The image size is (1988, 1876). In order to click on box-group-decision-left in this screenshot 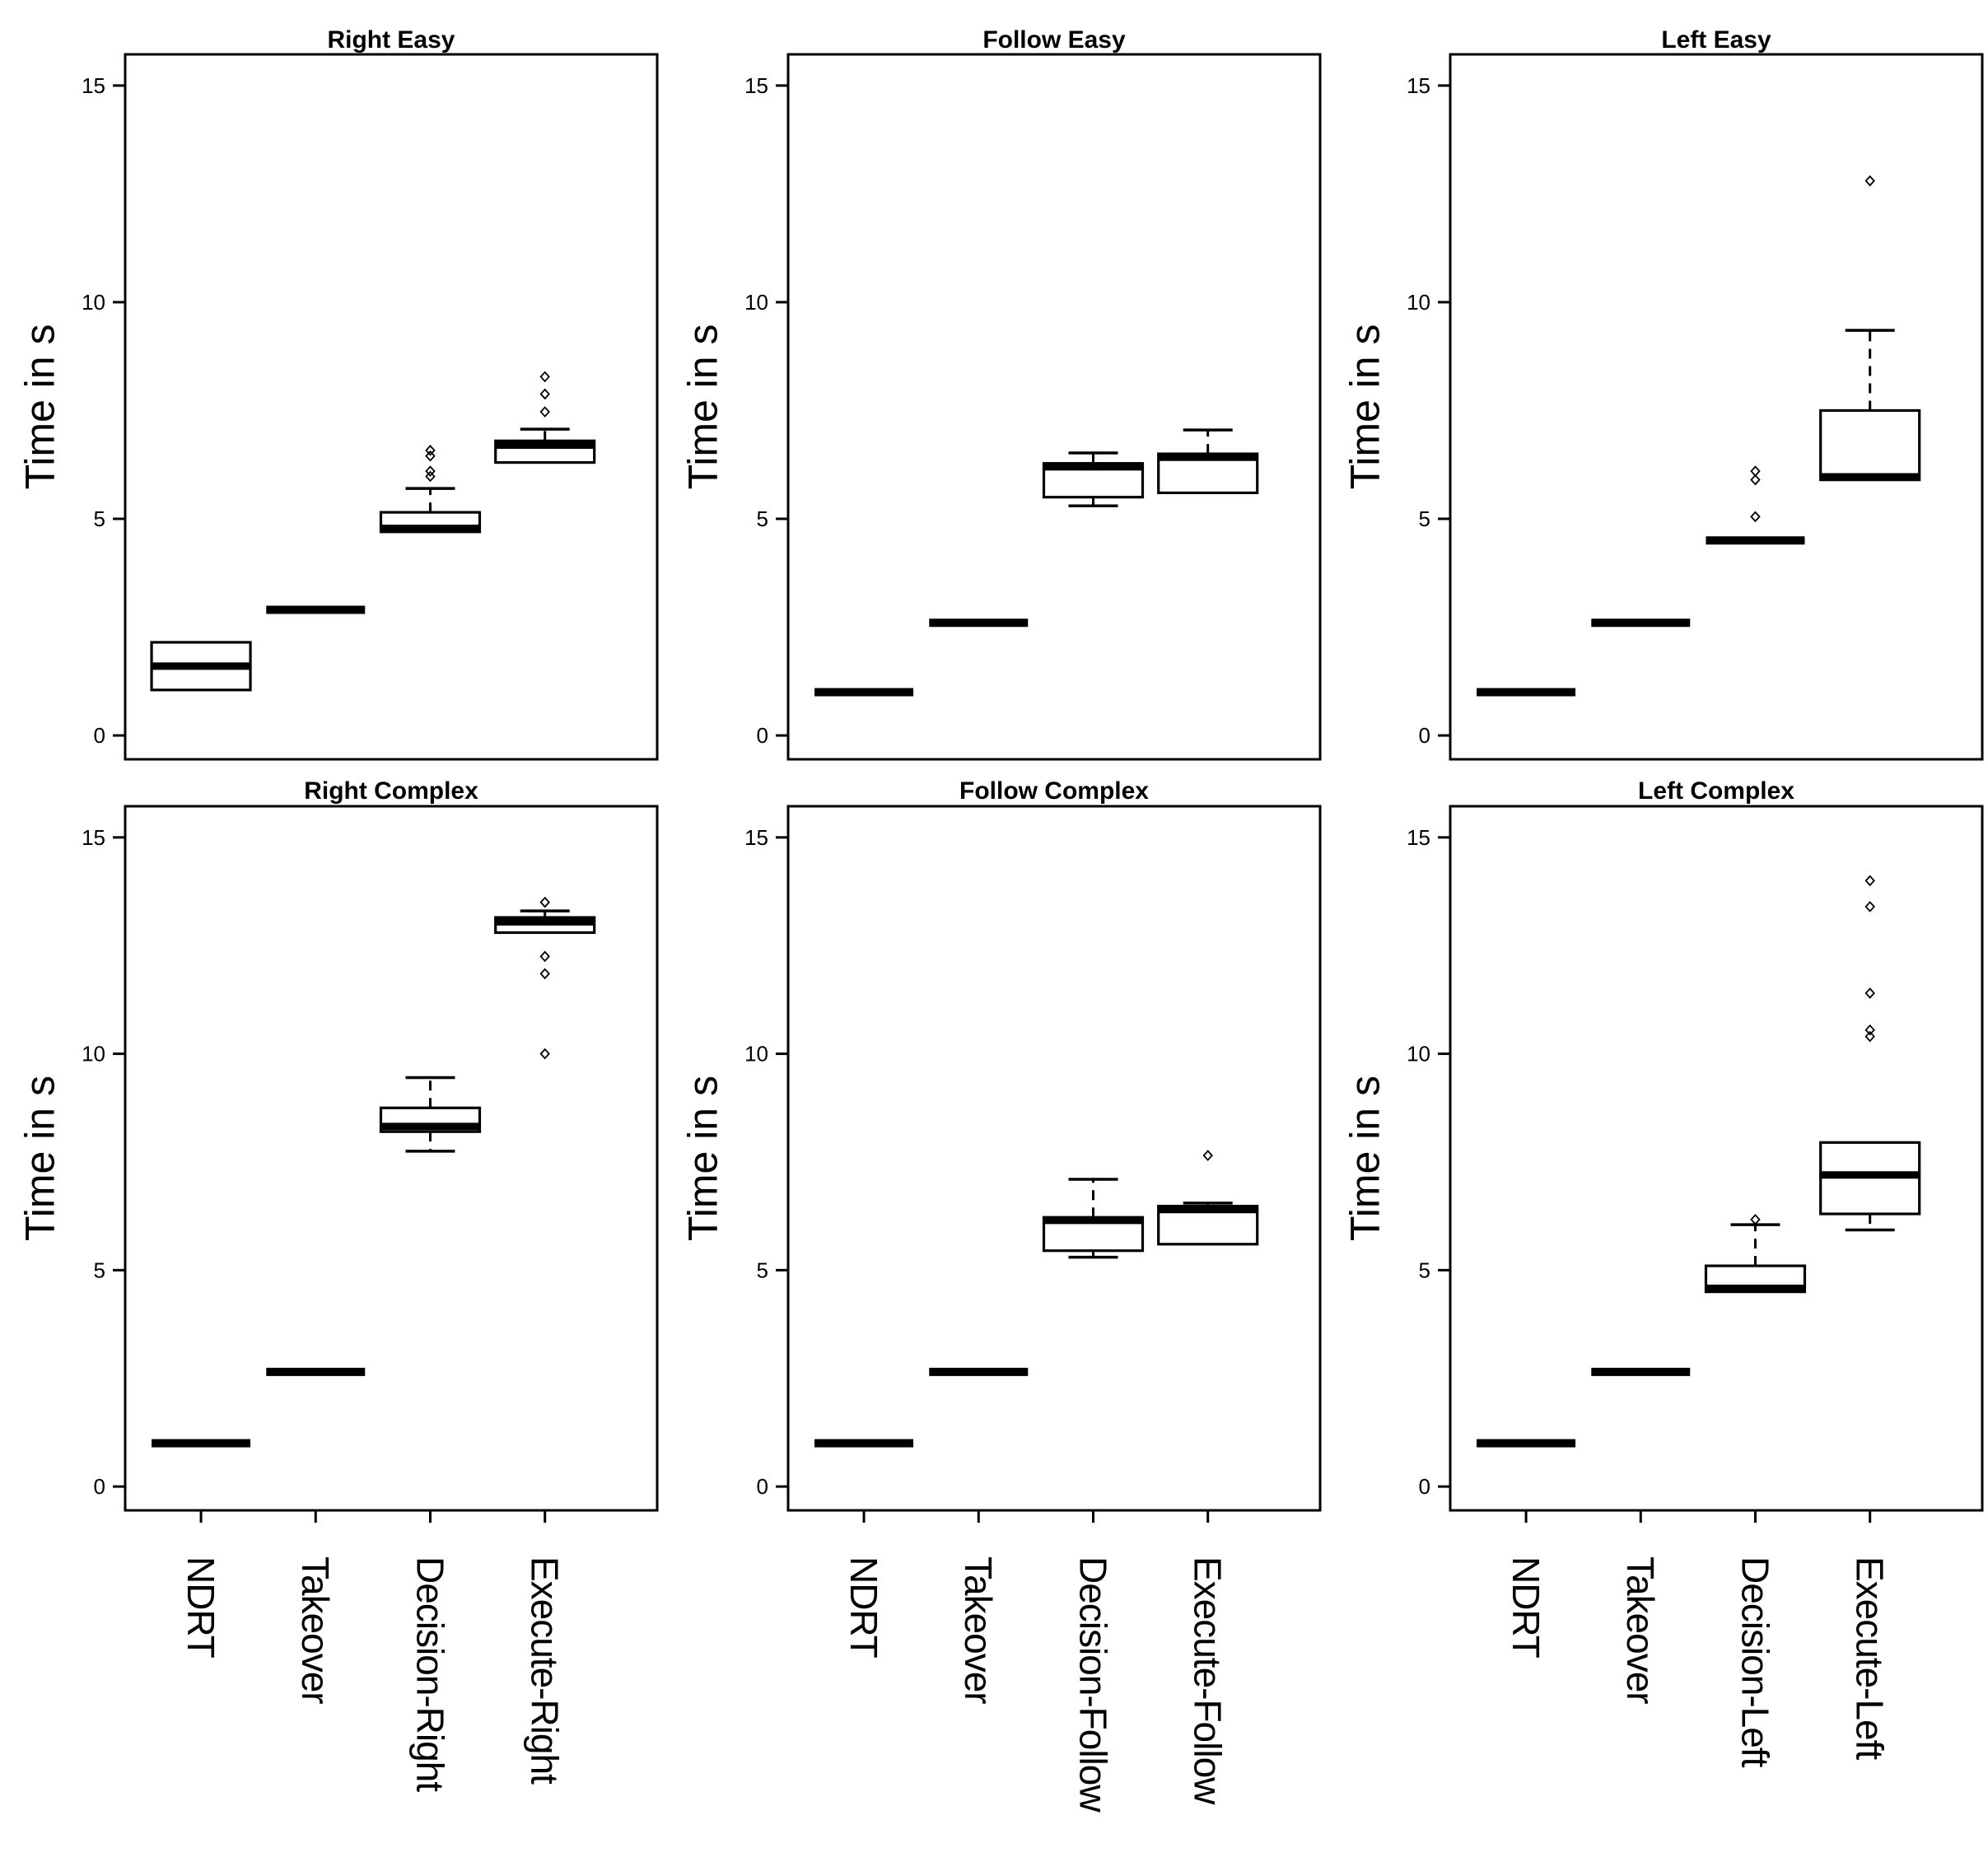, I will do `click(1755, 505)`.